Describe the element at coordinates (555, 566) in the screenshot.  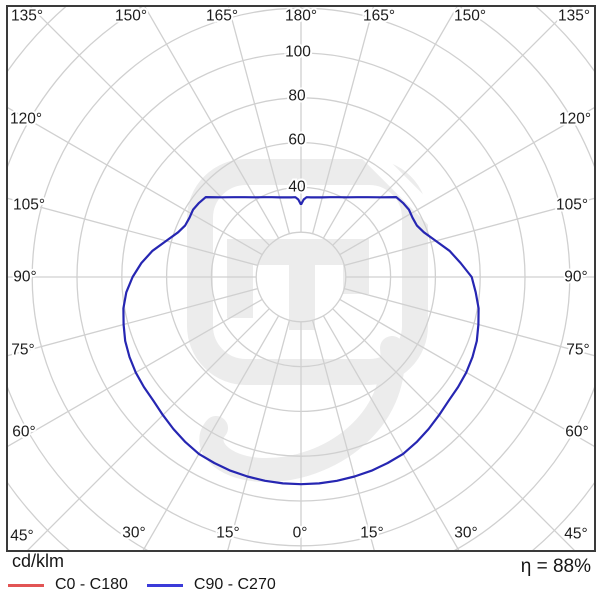
I see `efficiency-value: η = 88%` at that location.